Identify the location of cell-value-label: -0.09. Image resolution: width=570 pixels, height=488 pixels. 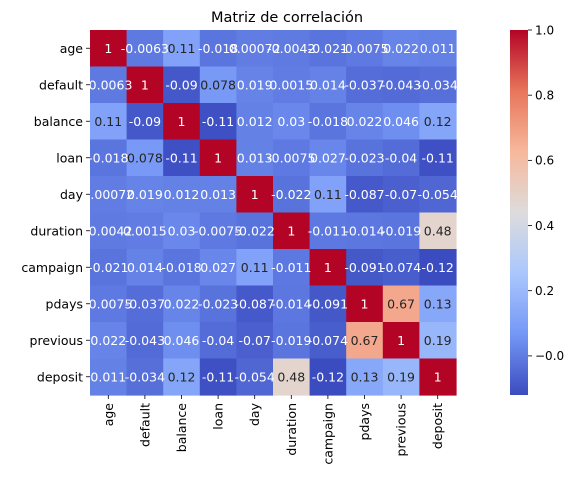
(145, 121).